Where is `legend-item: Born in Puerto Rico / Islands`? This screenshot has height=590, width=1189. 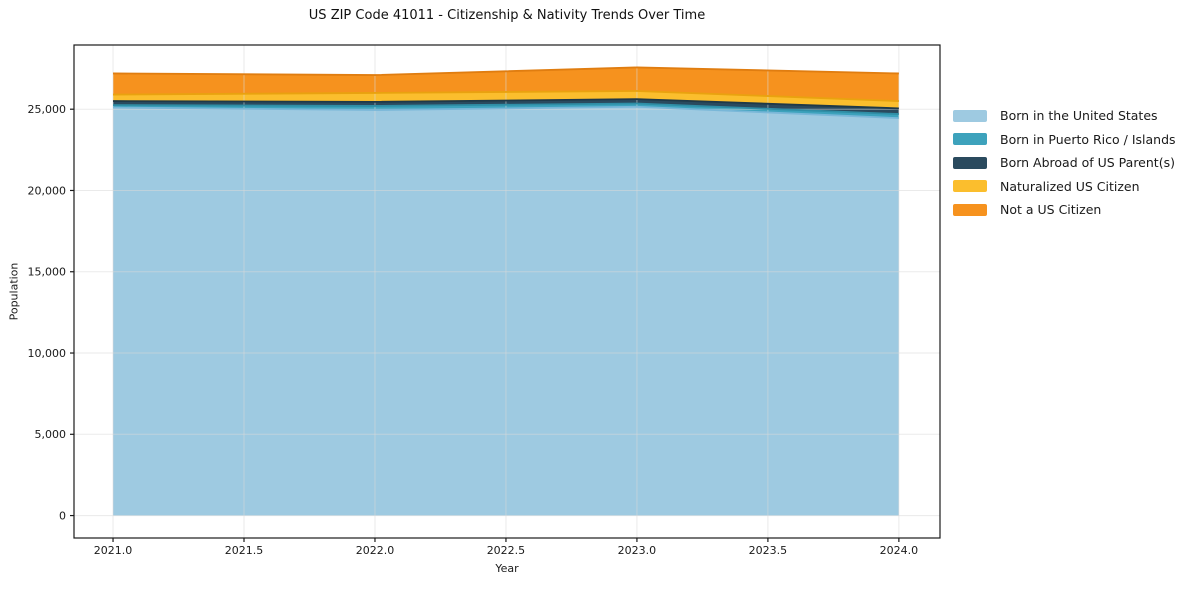
legend-item: Born in Puerto Rico / Islands is located at coordinates (1064, 140).